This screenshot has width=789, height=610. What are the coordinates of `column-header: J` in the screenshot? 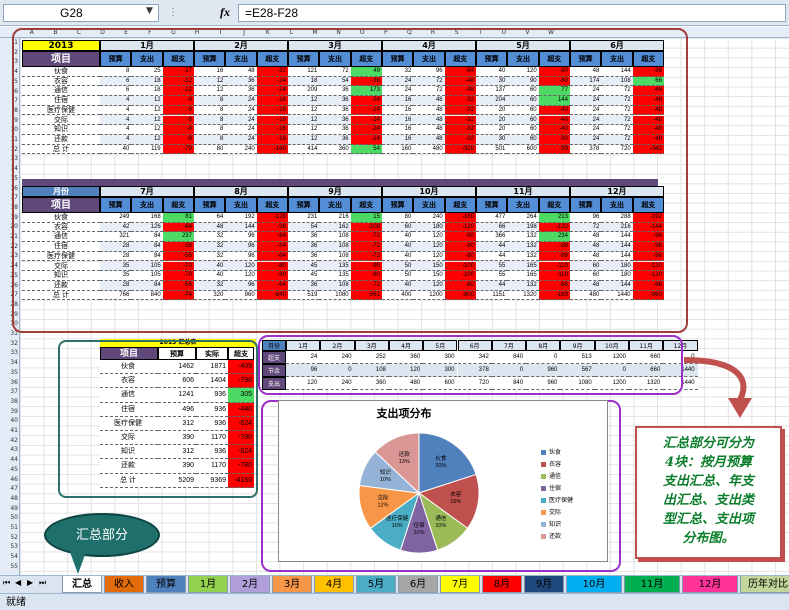 It's located at (244, 32).